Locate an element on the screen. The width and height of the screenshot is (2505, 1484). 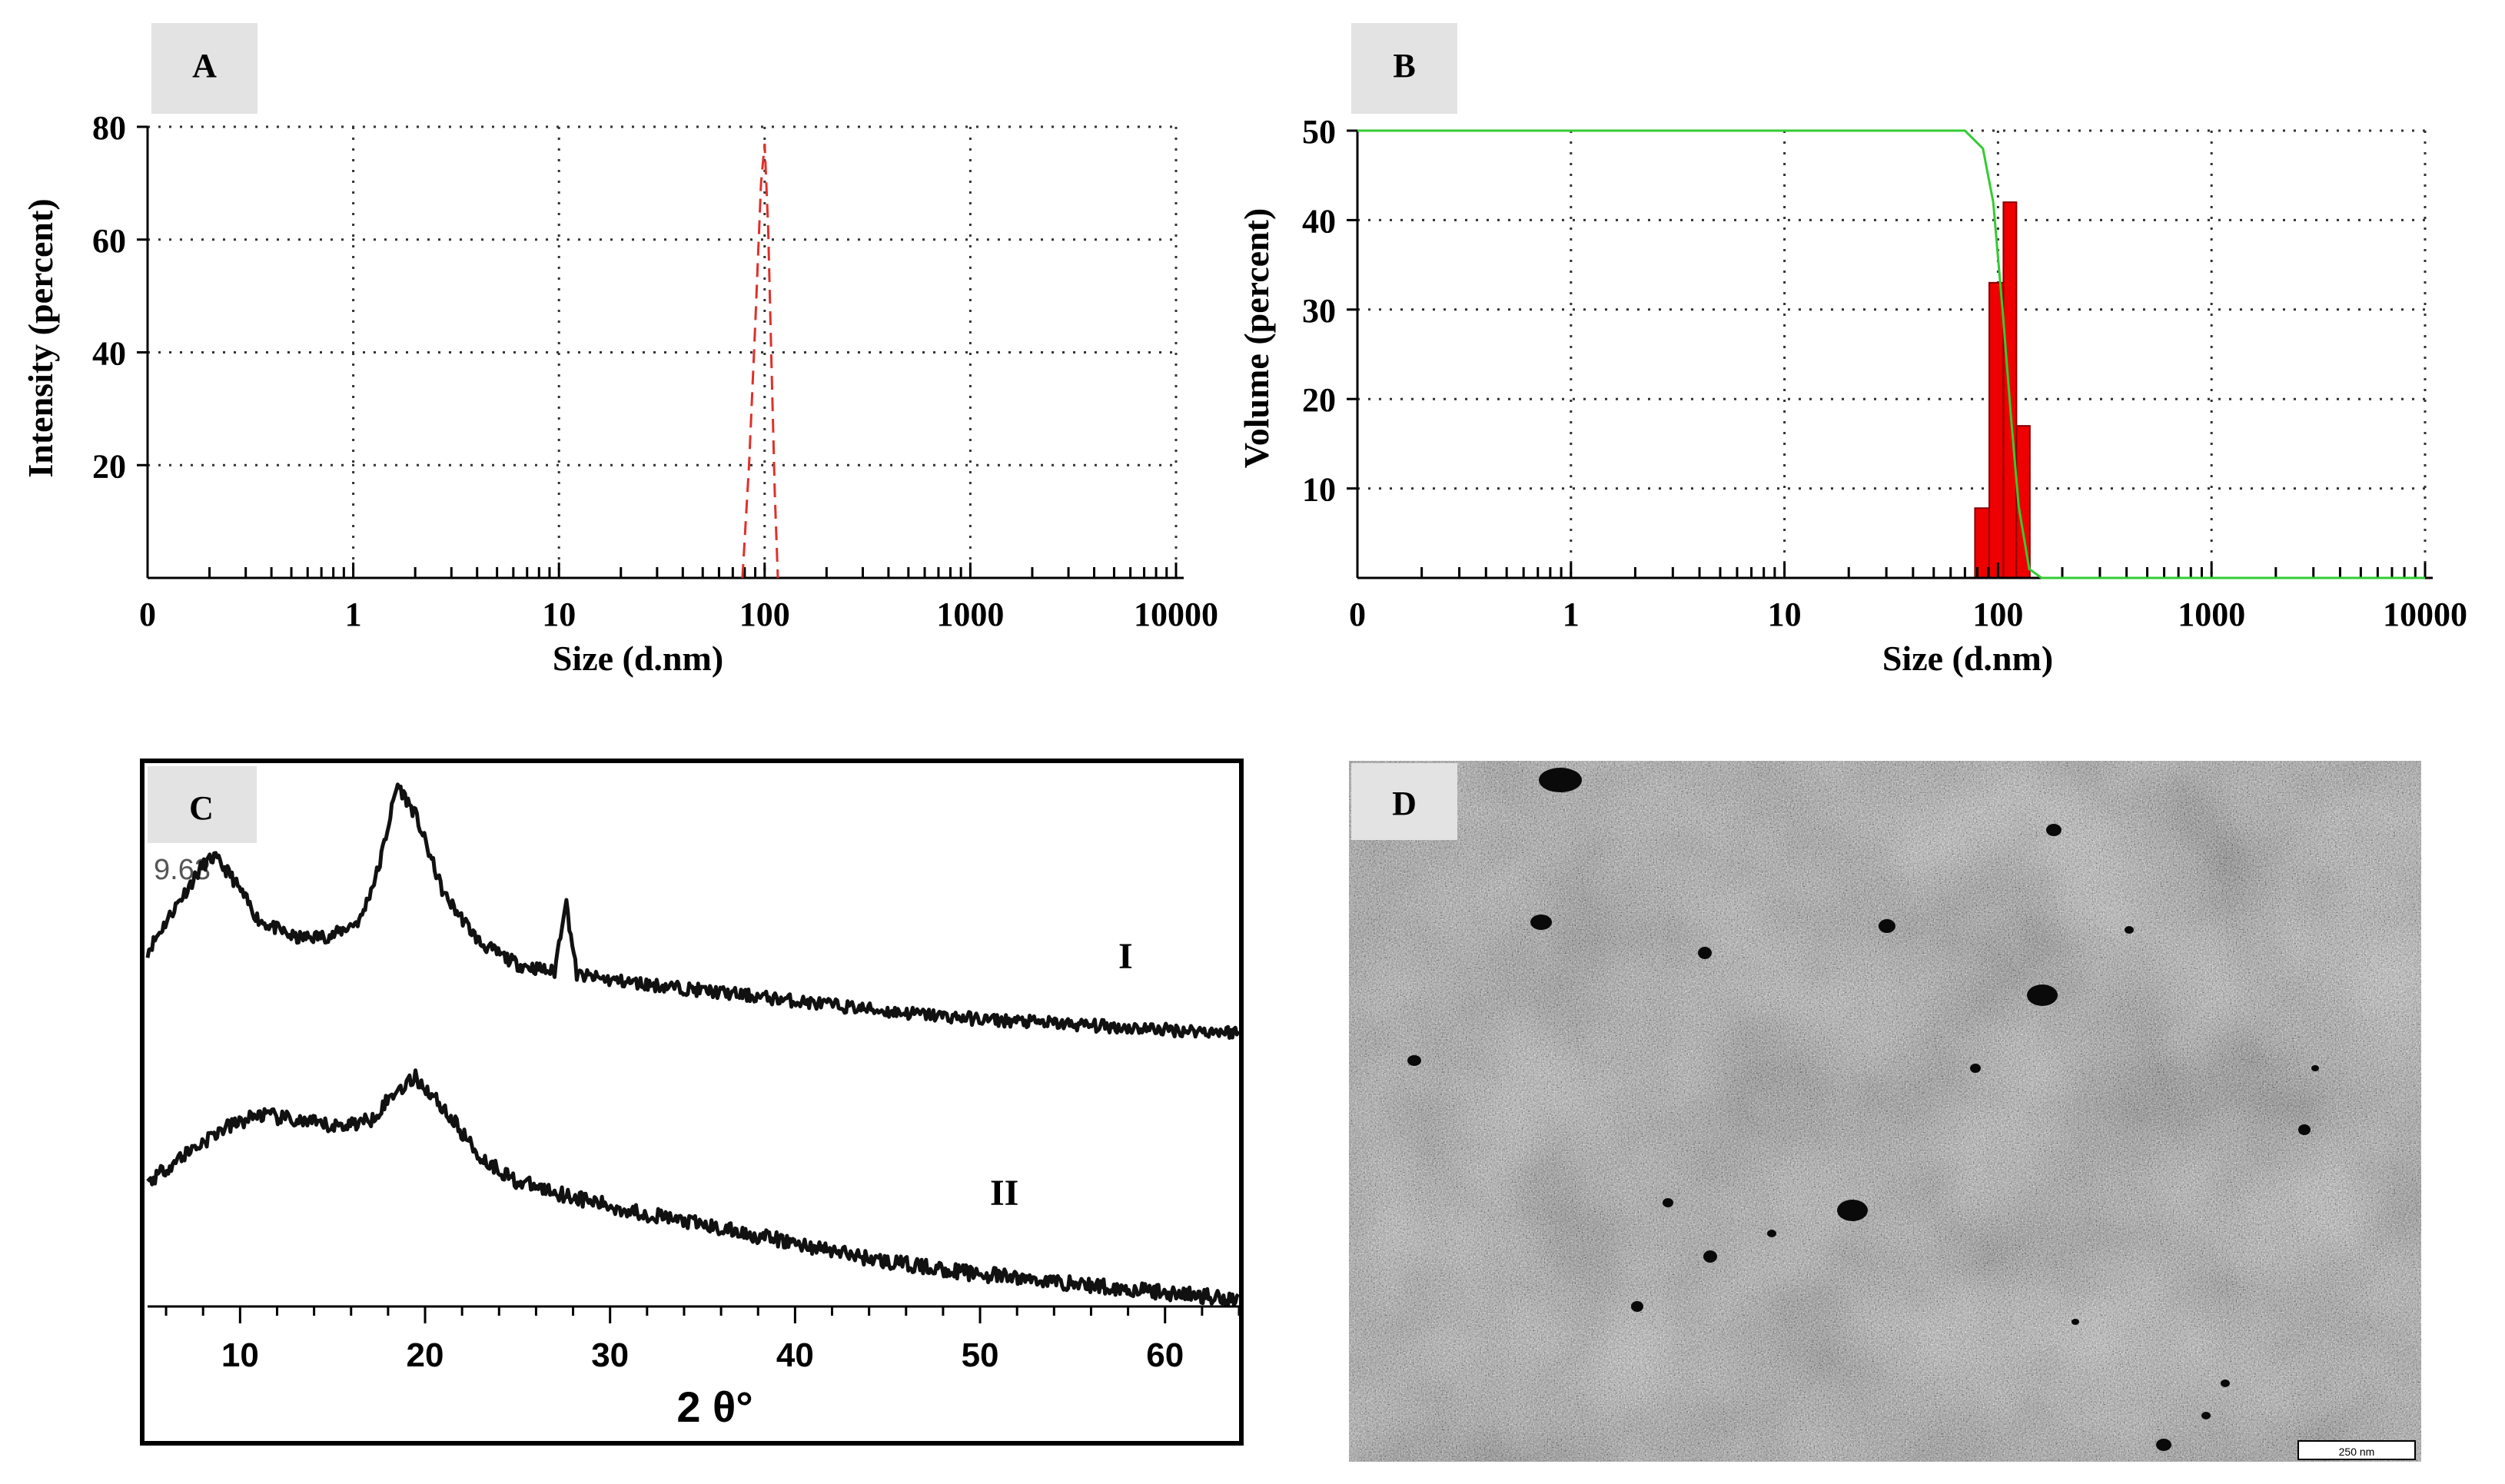
panel-a-x-tick-label: 0 is located at coordinates (147, 614).